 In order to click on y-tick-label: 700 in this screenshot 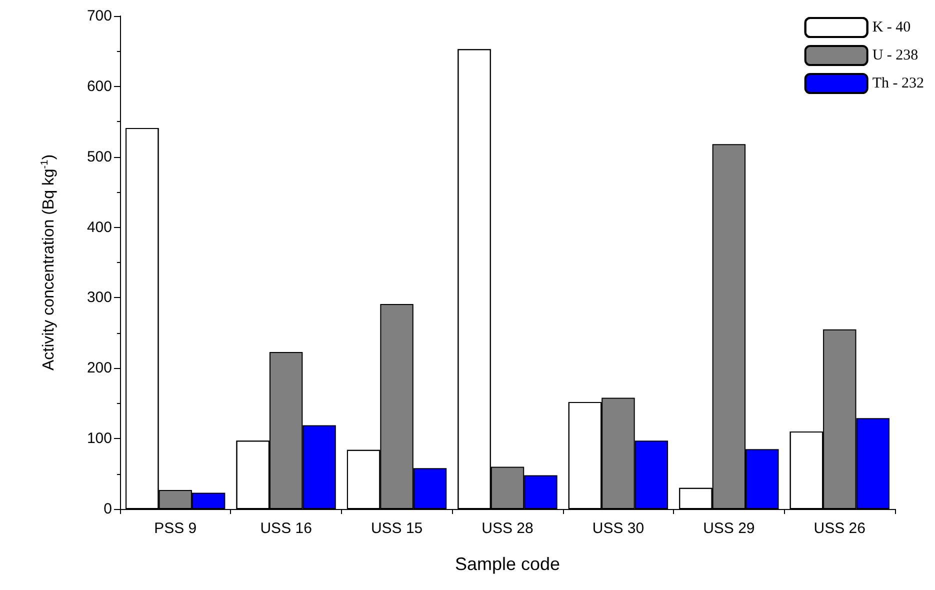, I will do `click(99, 16)`.